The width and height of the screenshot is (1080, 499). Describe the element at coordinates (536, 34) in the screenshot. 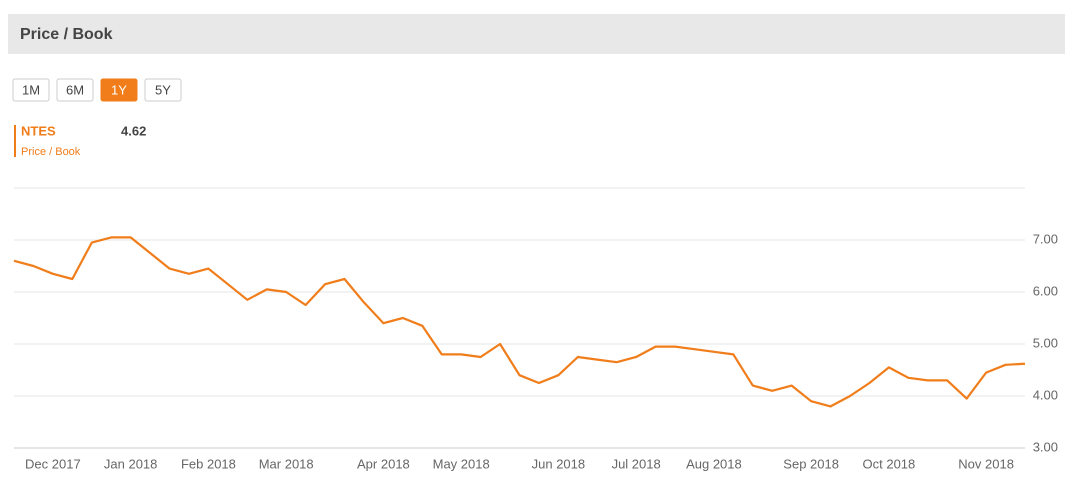

I see `header-bar` at that location.